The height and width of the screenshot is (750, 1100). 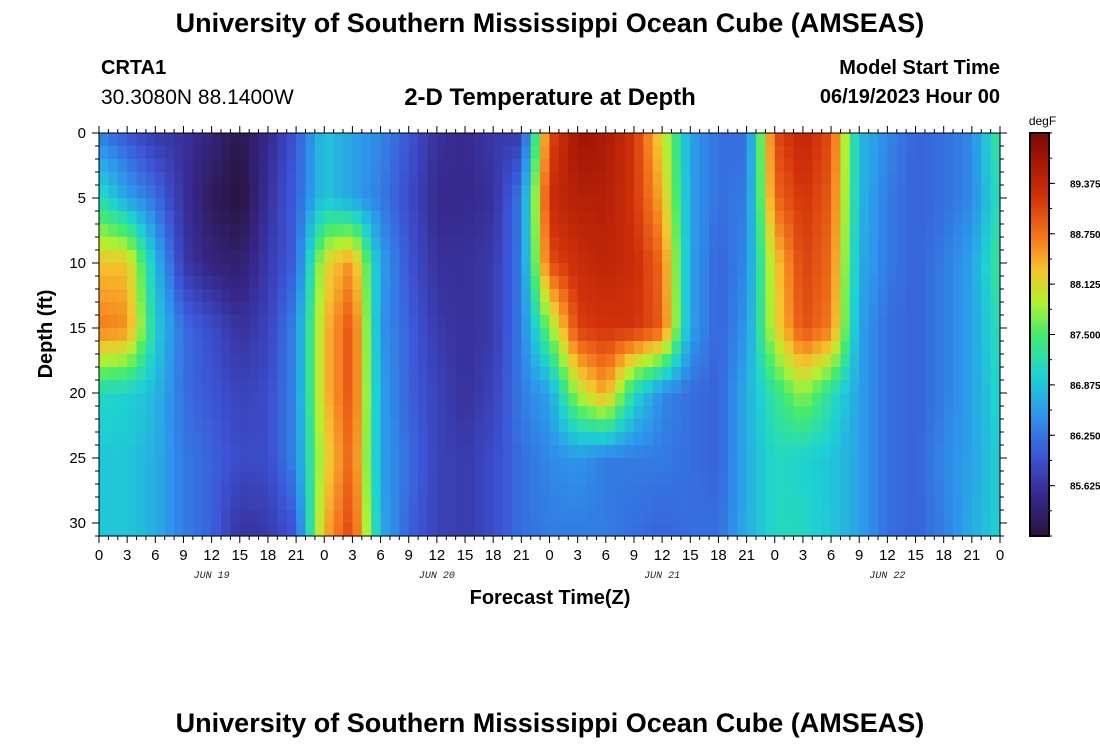 What do you see at coordinates (211, 555) in the screenshot?
I see `x-tick-label: 12` at bounding box center [211, 555].